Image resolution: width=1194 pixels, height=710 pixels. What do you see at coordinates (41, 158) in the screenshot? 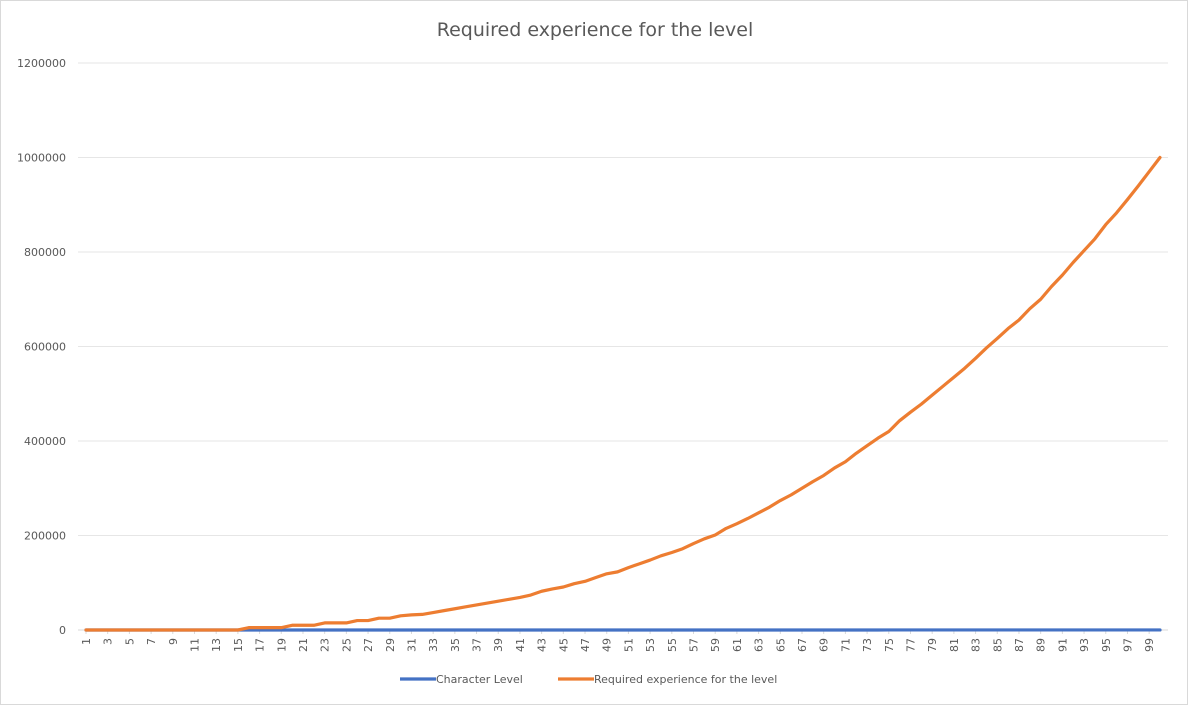
I see `y-tick-label: 1000000` at bounding box center [41, 158].